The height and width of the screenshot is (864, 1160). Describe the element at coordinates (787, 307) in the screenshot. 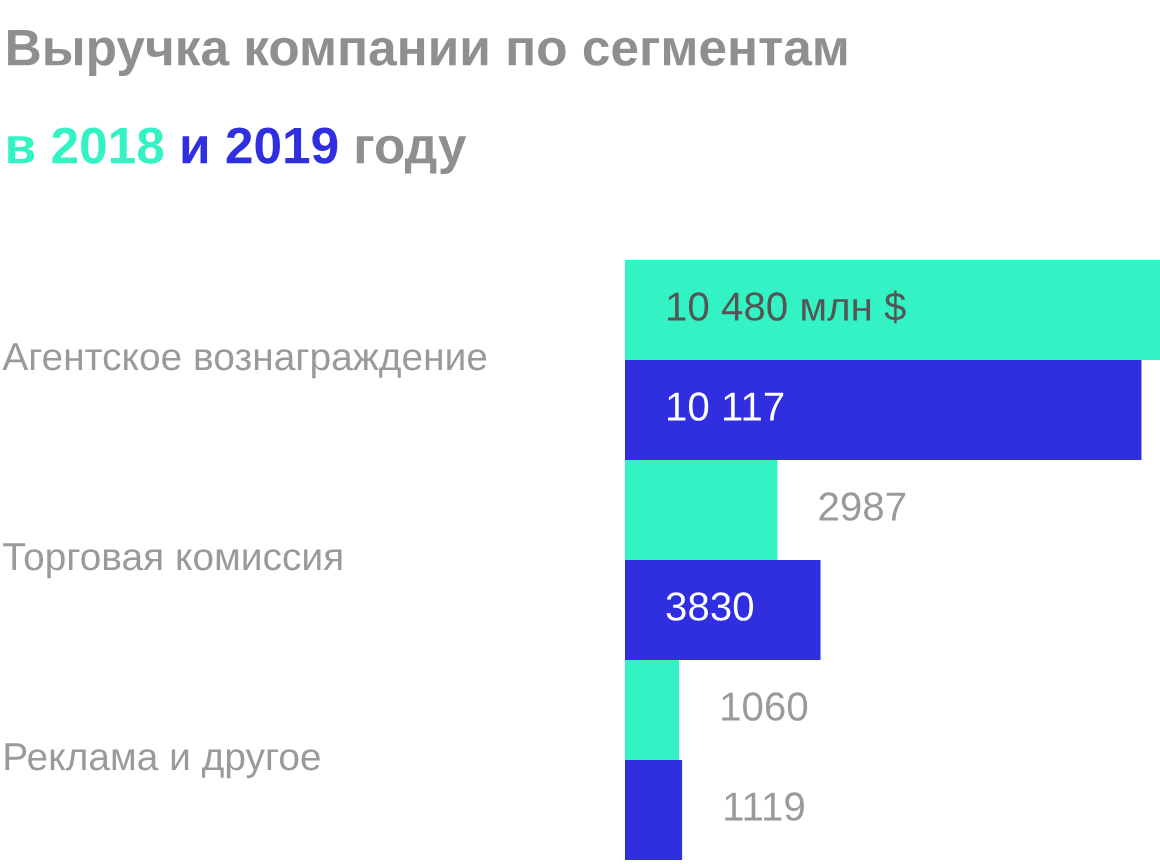

I see `data-label: 10 480 млн $` at that location.